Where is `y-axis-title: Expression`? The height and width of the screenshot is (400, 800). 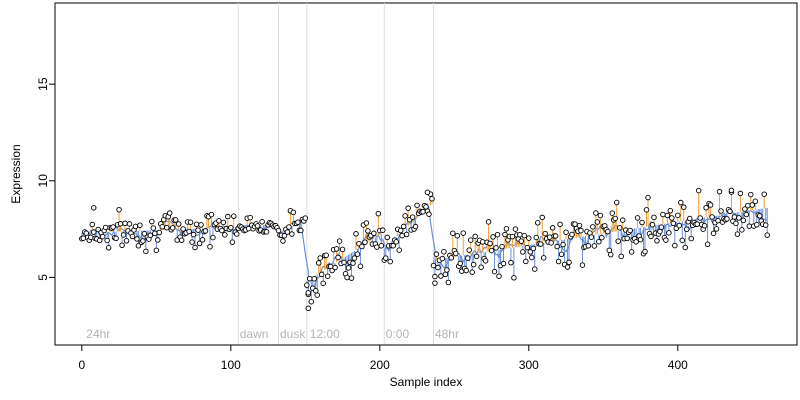 y-axis-title: Expression is located at coordinates (16, 173).